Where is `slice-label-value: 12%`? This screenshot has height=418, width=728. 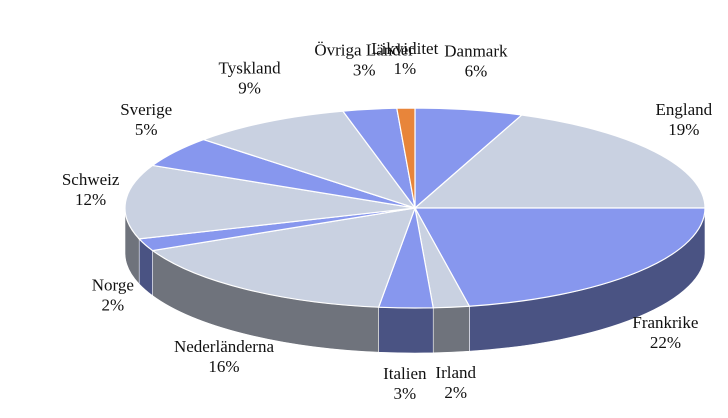 slice-label-value: 12% is located at coordinates (90, 199).